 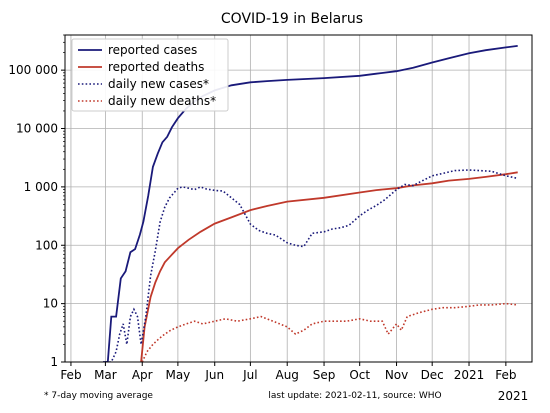 What do you see at coordinates (292, 19) in the screenshot?
I see `chart-title: COVID-19 in Belarus` at bounding box center [292, 19].